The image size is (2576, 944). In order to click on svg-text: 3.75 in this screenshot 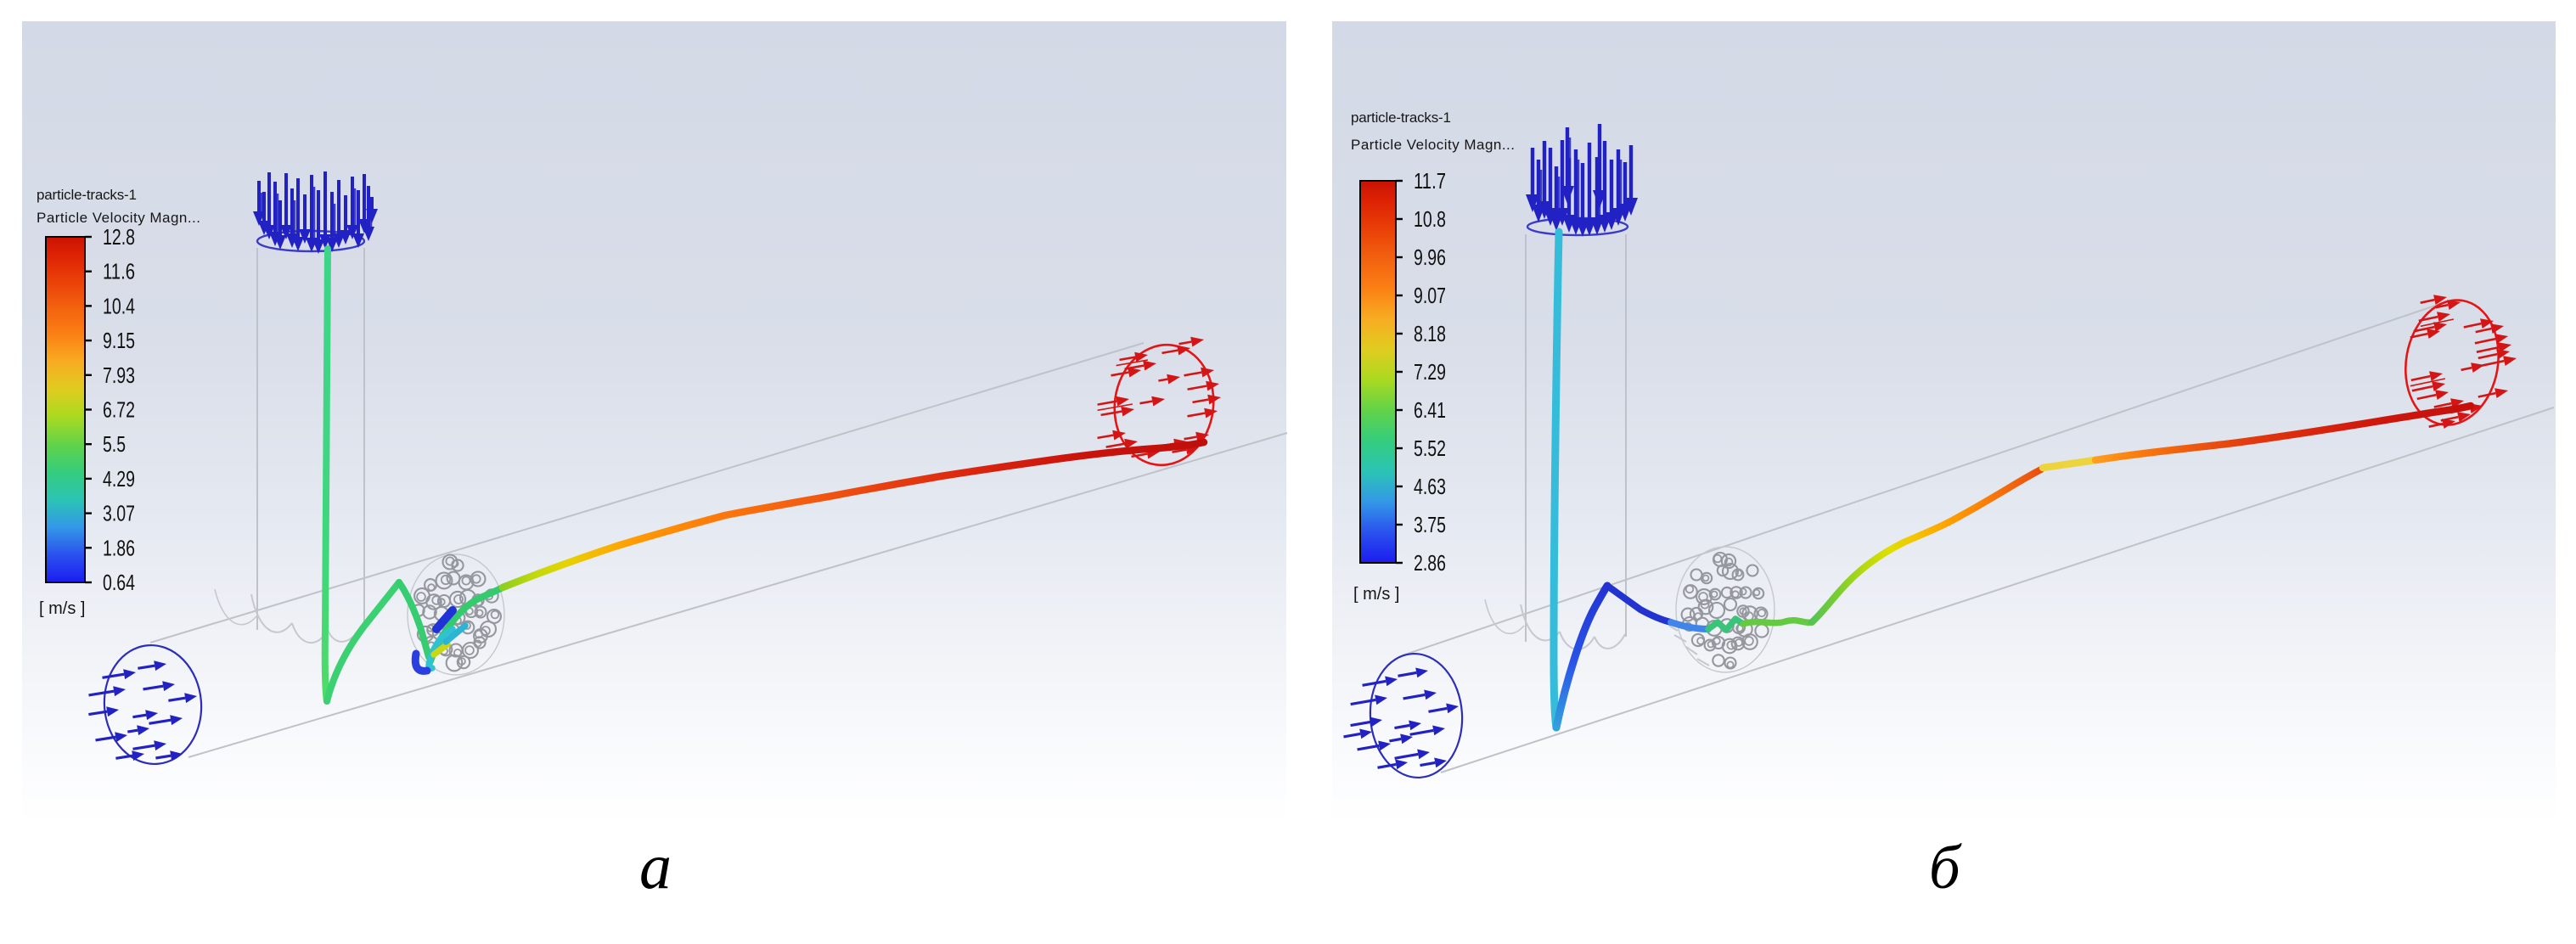, I will do `click(1430, 525)`.